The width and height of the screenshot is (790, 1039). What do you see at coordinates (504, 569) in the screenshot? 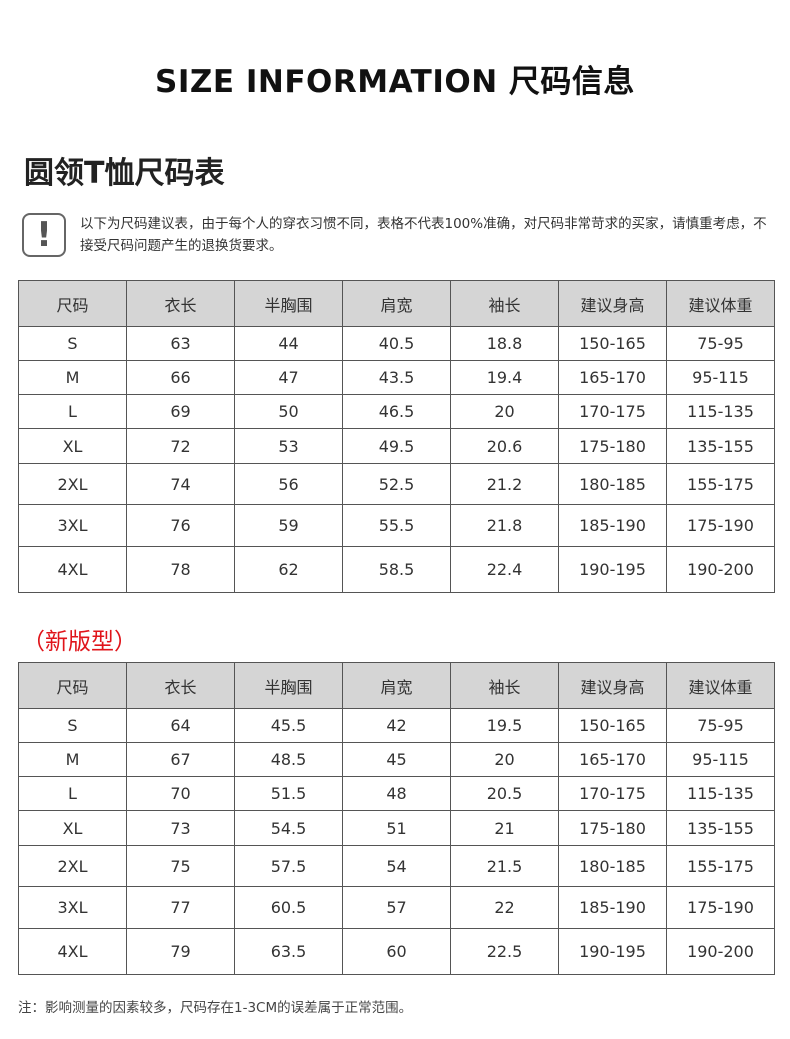
I see `table-cell: 22.4` at bounding box center [504, 569].